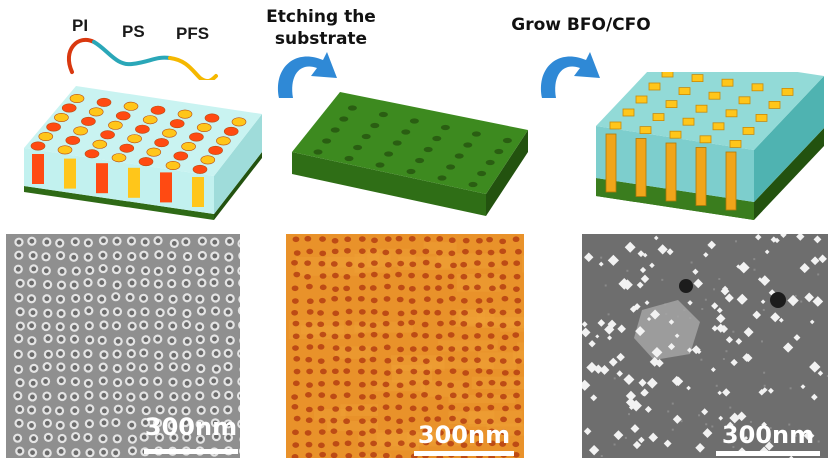 Image resolution: width=838 pixels, height=468 pixels. What do you see at coordinates (193, 33) in the screenshot?
I see `label-pfs: PFS` at bounding box center [193, 33].